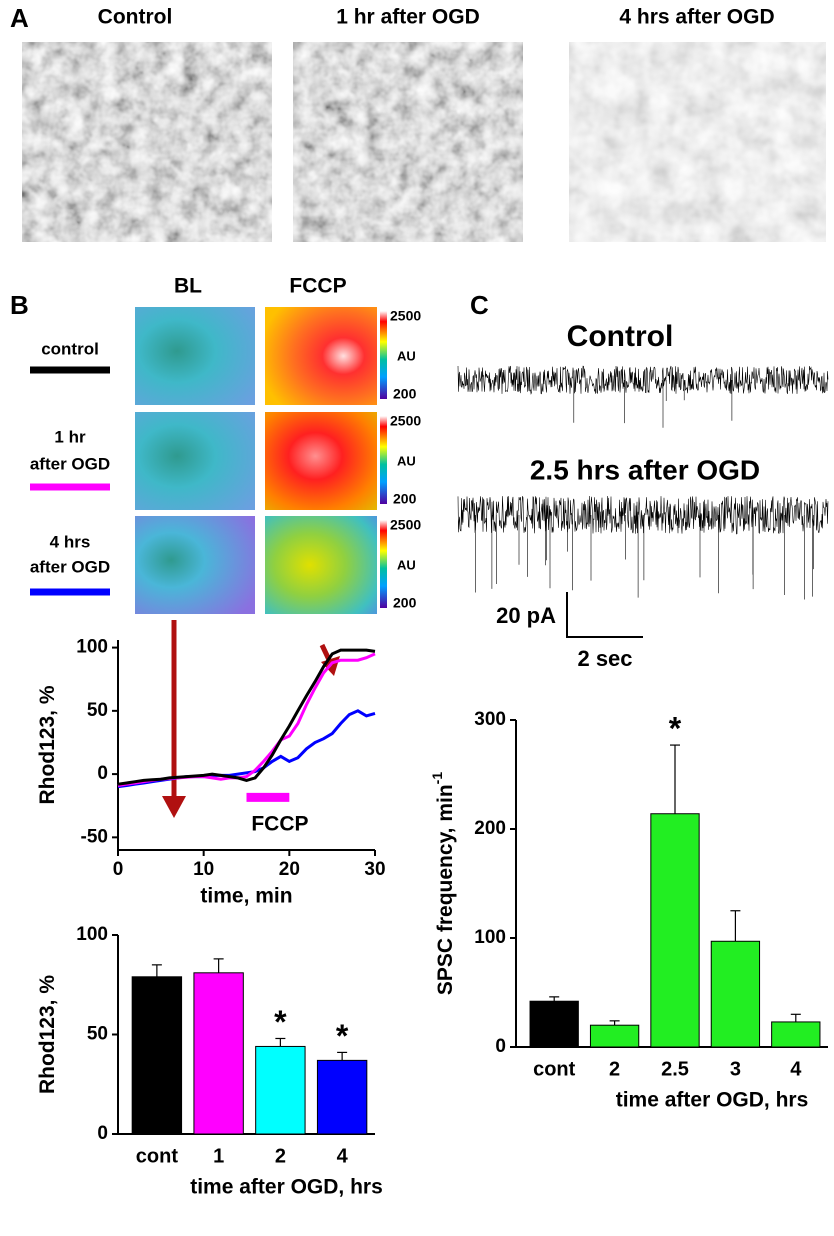  What do you see at coordinates (94, 836) in the screenshot?
I see `y-tick-label: -50` at bounding box center [94, 836].